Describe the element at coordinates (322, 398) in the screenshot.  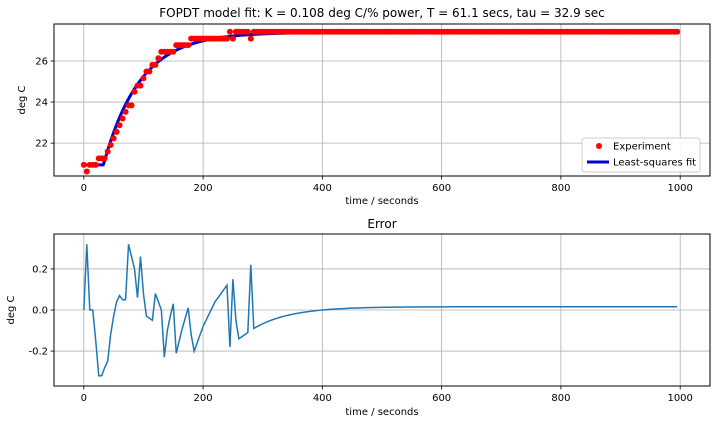
I see `error-chart-xtick-label: 400` at that location.